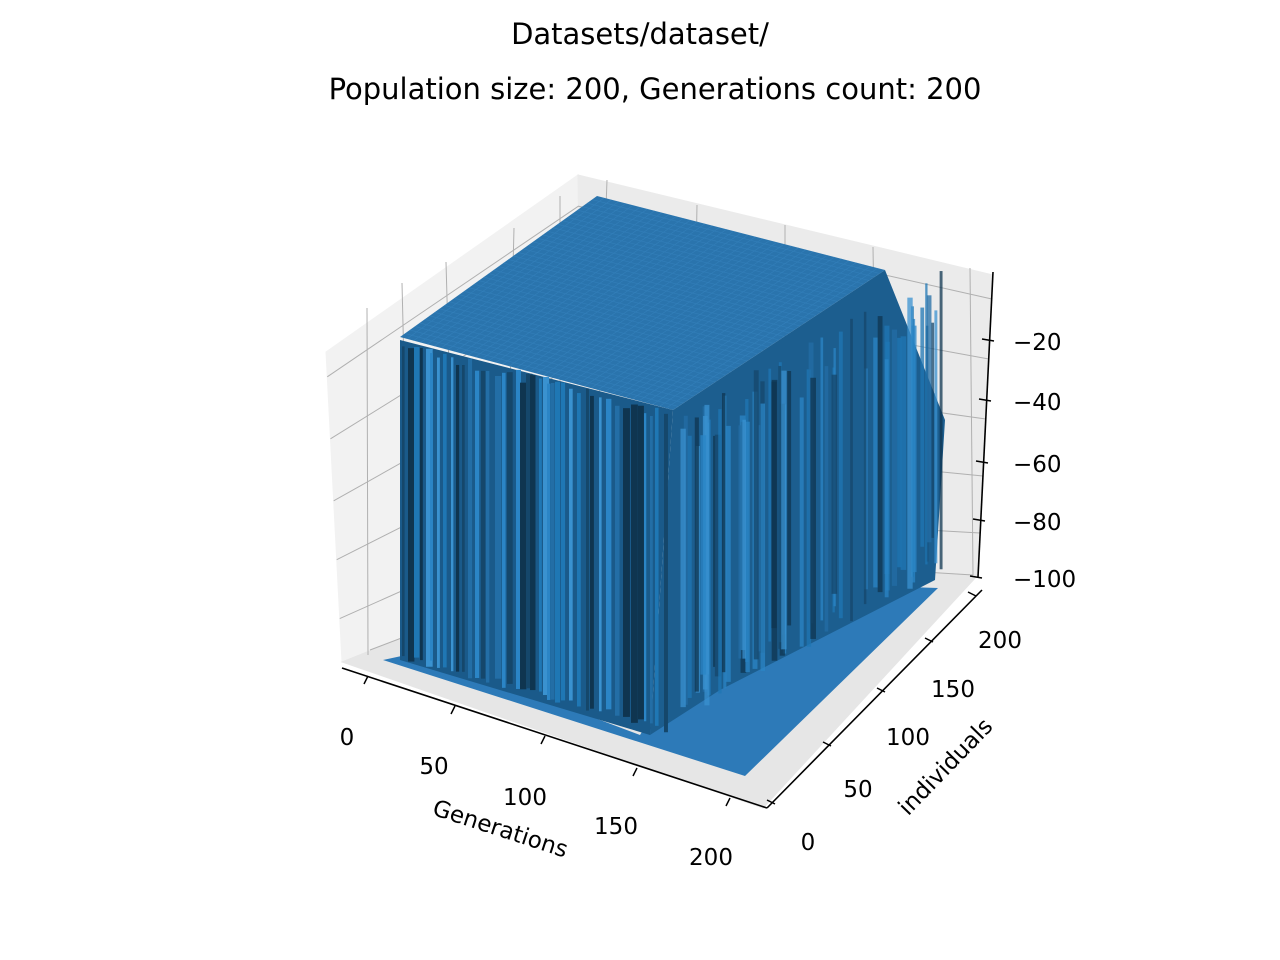 This screenshot has width=1280, height=960. I want to click on x-tick-label: 100, so click(525, 798).